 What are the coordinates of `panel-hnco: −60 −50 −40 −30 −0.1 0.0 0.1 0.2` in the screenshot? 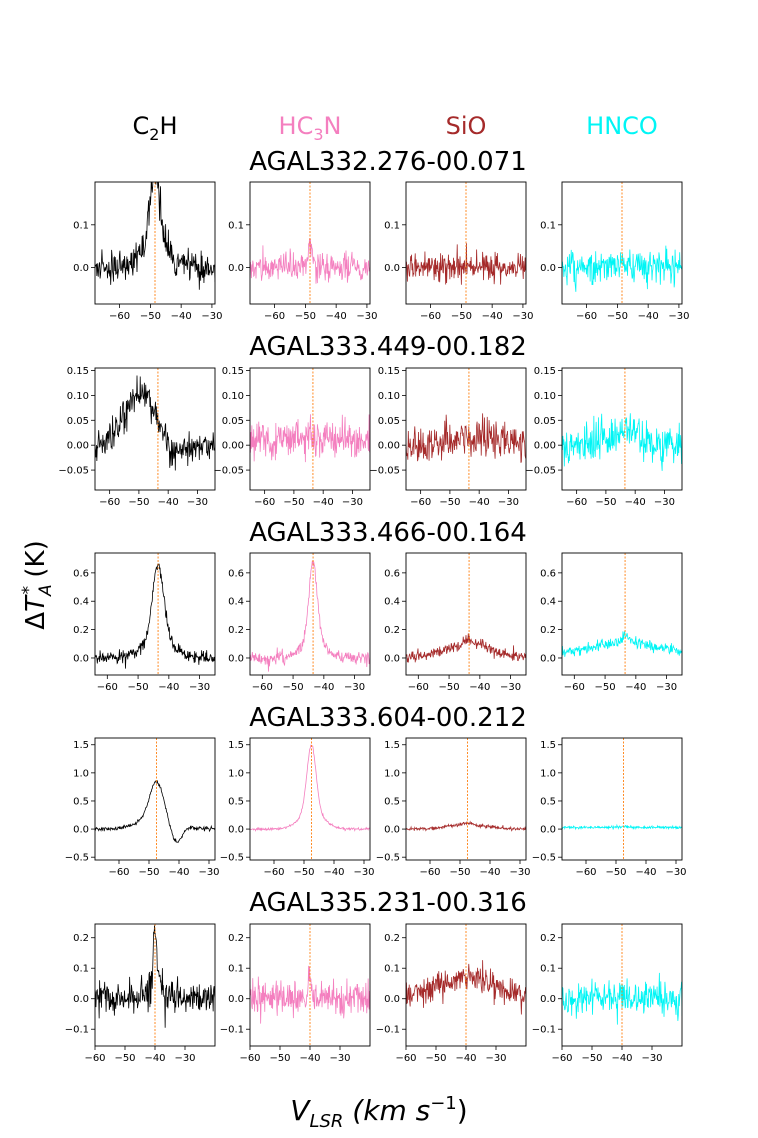 It's located at (607, 993).